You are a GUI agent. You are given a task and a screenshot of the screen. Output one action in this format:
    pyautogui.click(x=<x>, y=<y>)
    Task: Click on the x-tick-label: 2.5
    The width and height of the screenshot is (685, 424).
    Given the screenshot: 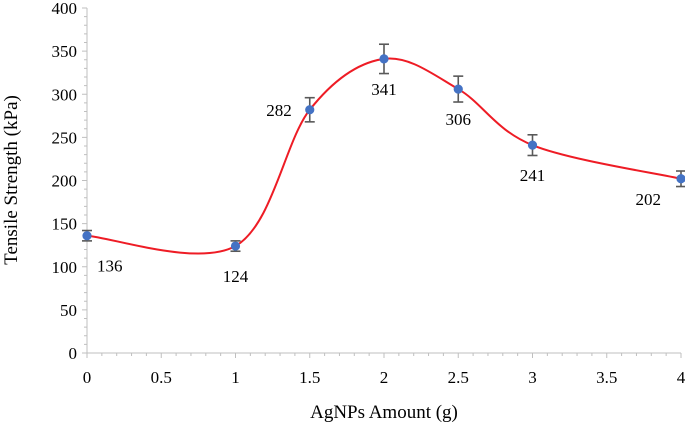 What is the action you would take?
    pyautogui.click(x=458, y=377)
    